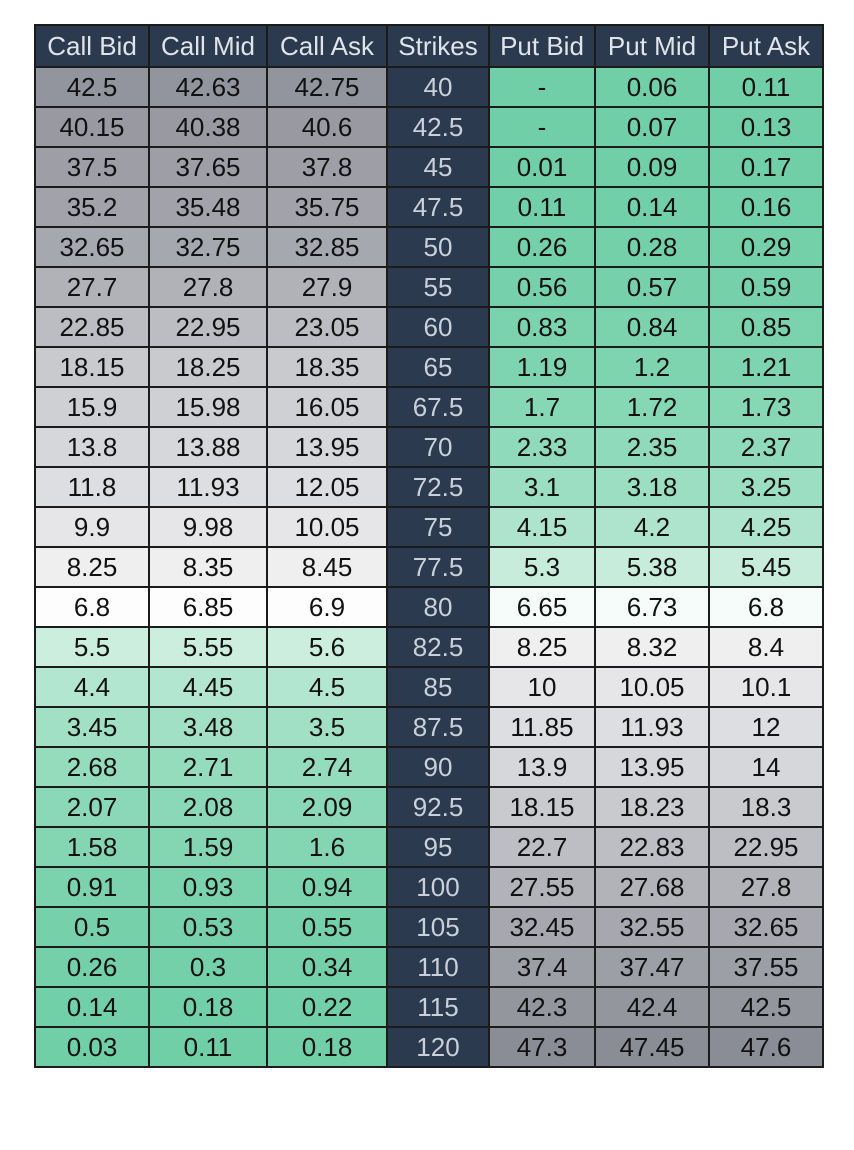 This screenshot has width=854, height=1150. I want to click on strike-cell: 85, so click(438, 687).